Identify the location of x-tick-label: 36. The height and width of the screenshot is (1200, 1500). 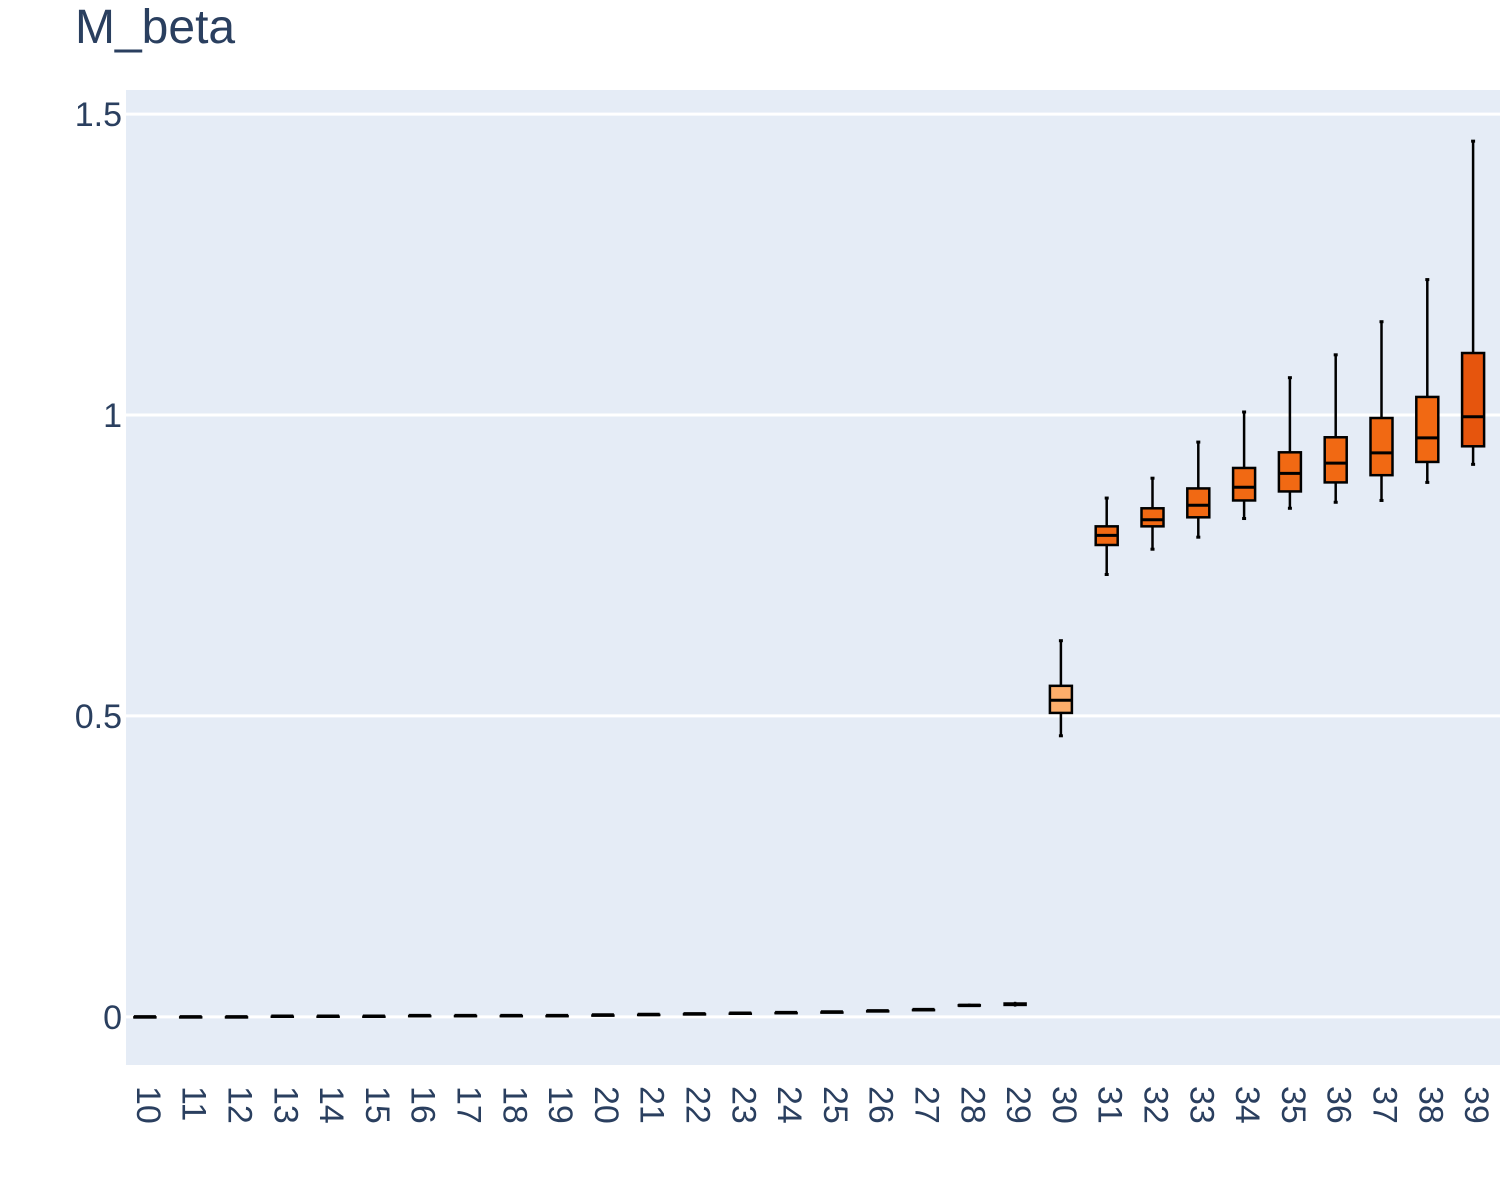
(1339, 1105).